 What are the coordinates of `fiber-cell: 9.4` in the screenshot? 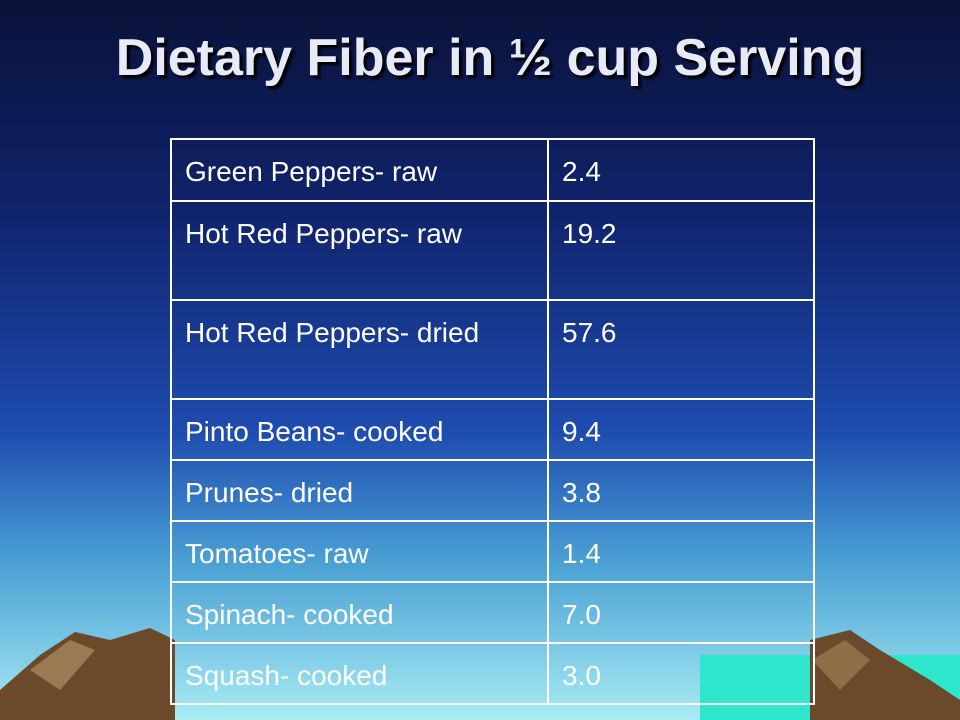 It's located at (681, 429).